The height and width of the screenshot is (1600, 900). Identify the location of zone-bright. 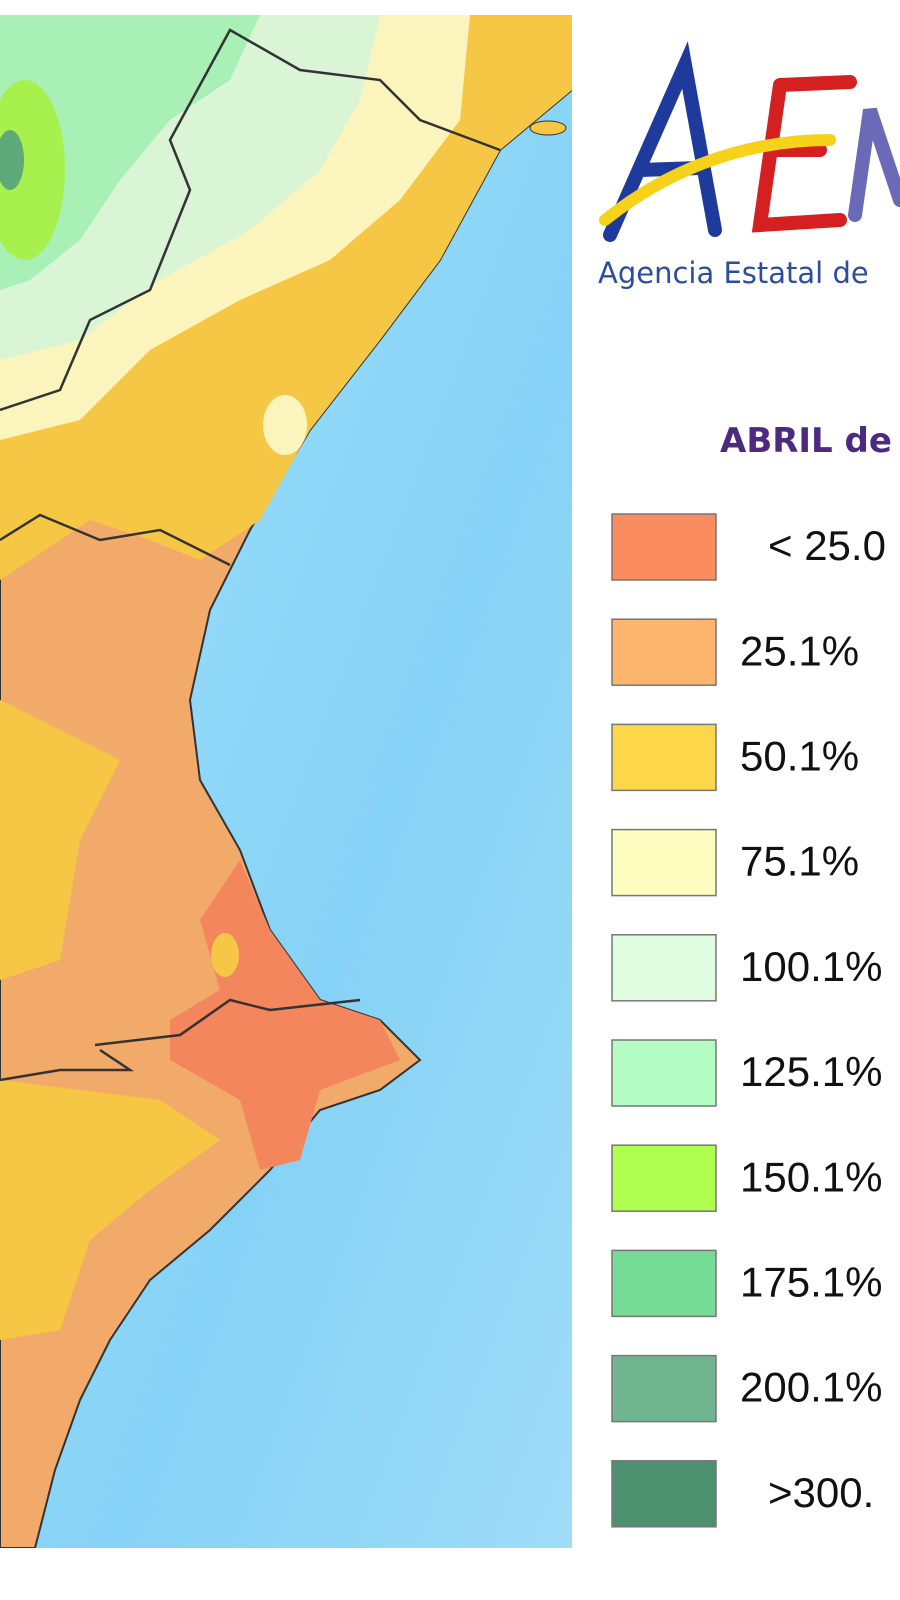
(32, 170).